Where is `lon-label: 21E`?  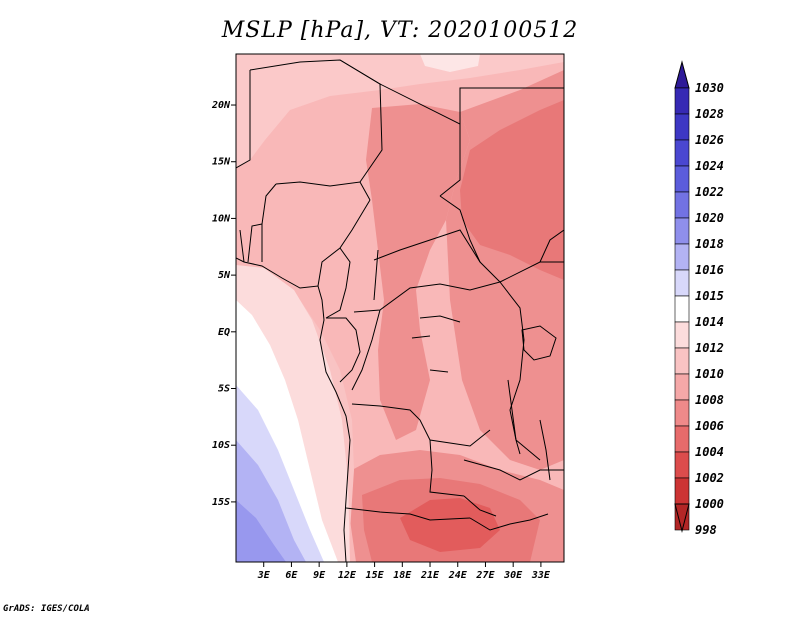 lon-label: 21E is located at coordinates (430, 575).